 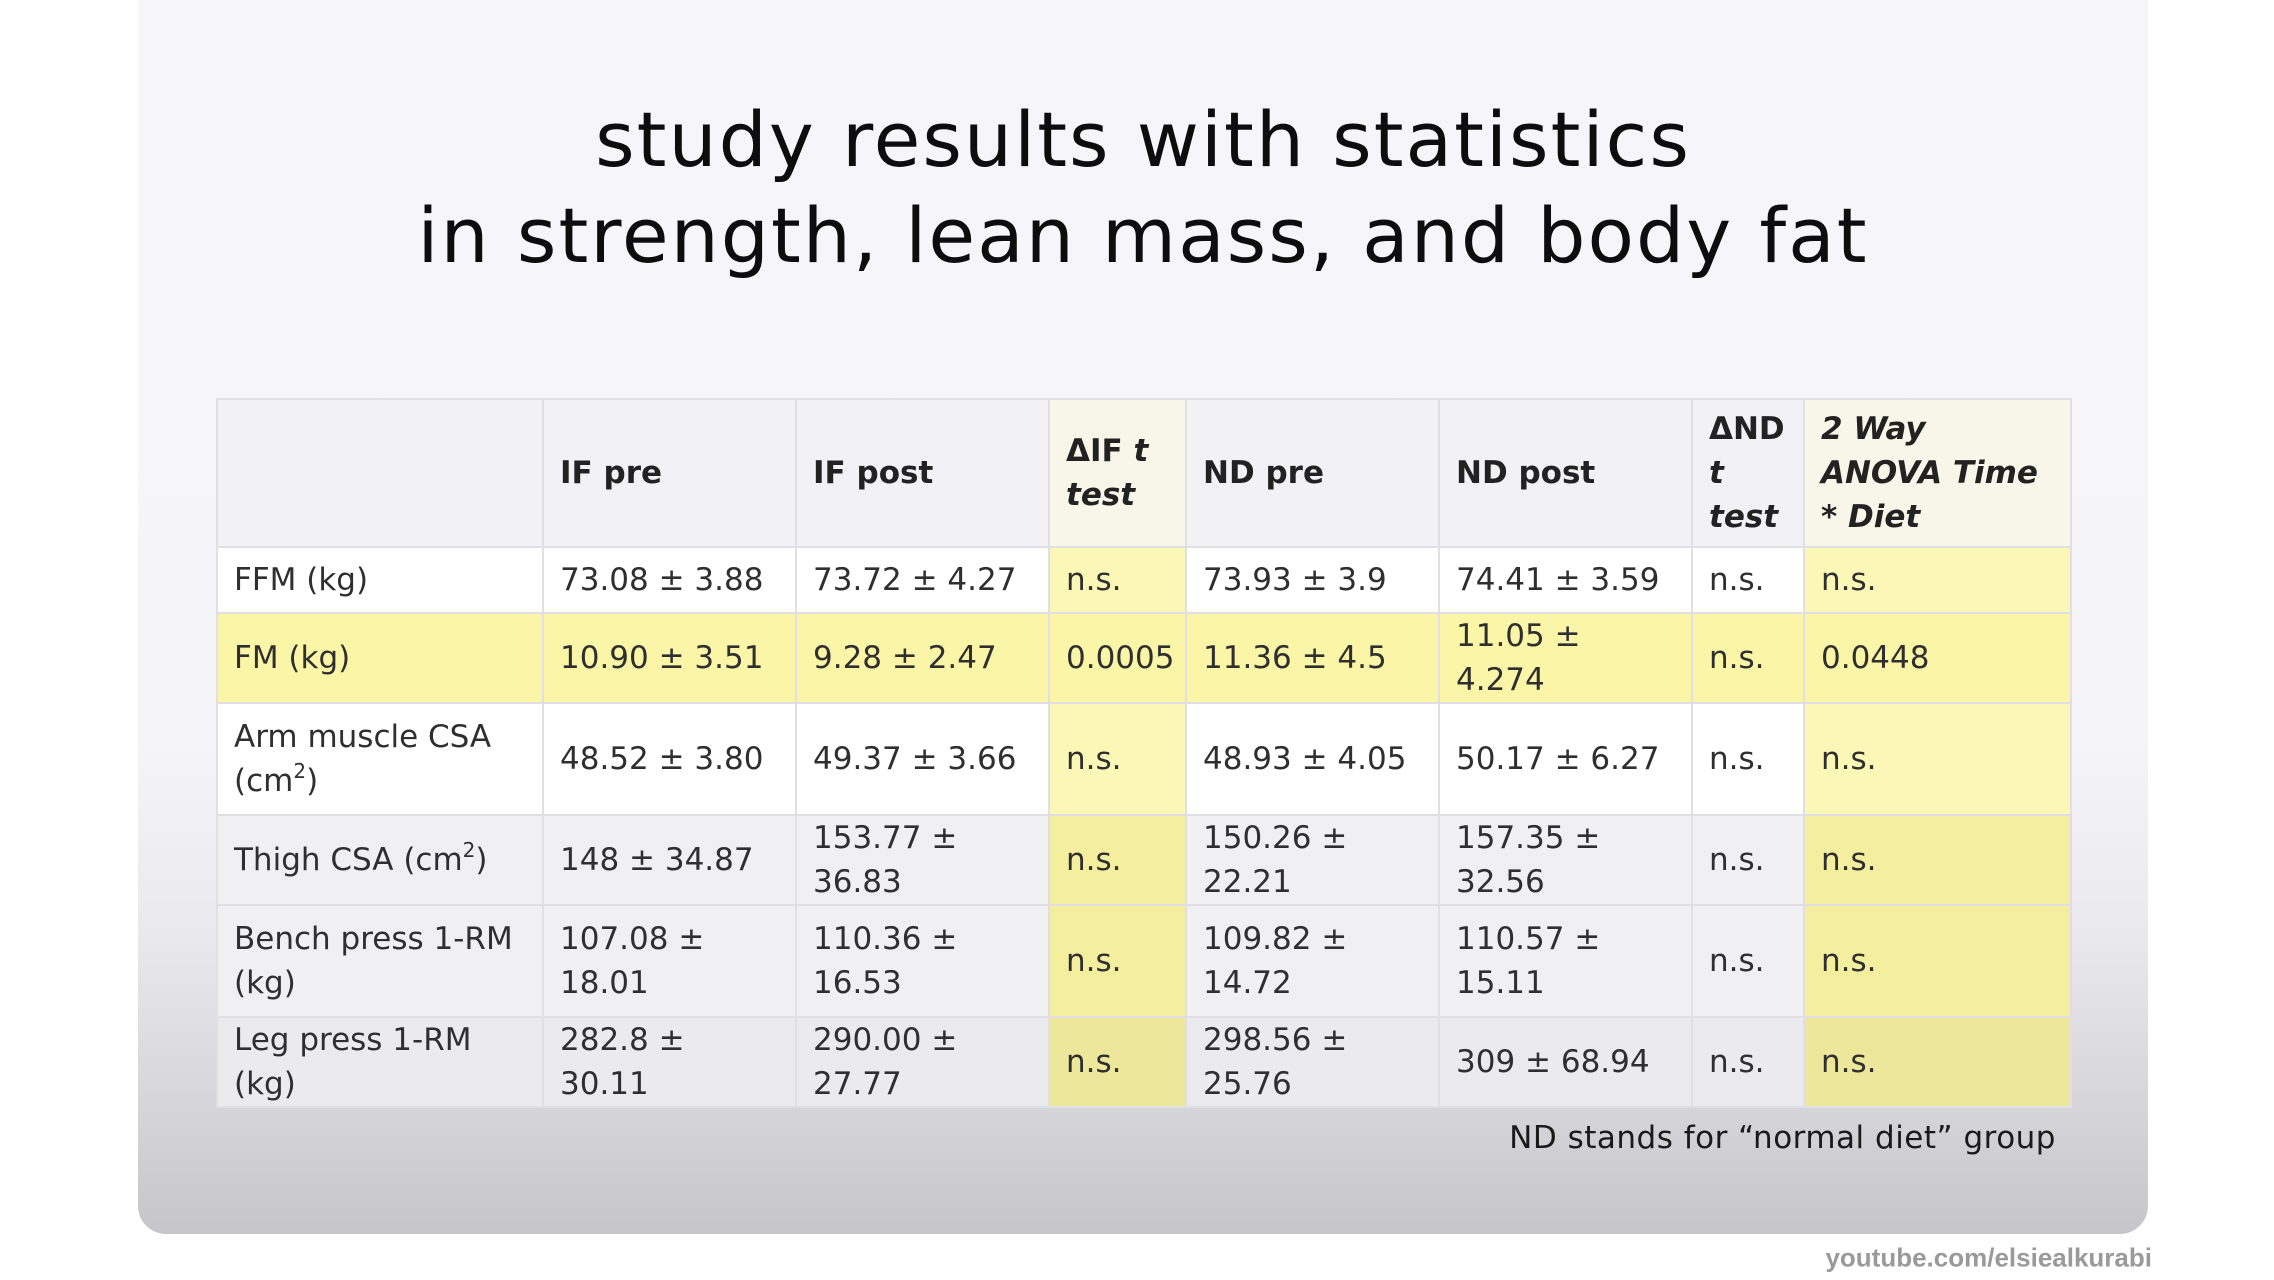 I want to click on slide-title-line-2: in strength, lean mass, and body fat, so click(x=1143, y=235).